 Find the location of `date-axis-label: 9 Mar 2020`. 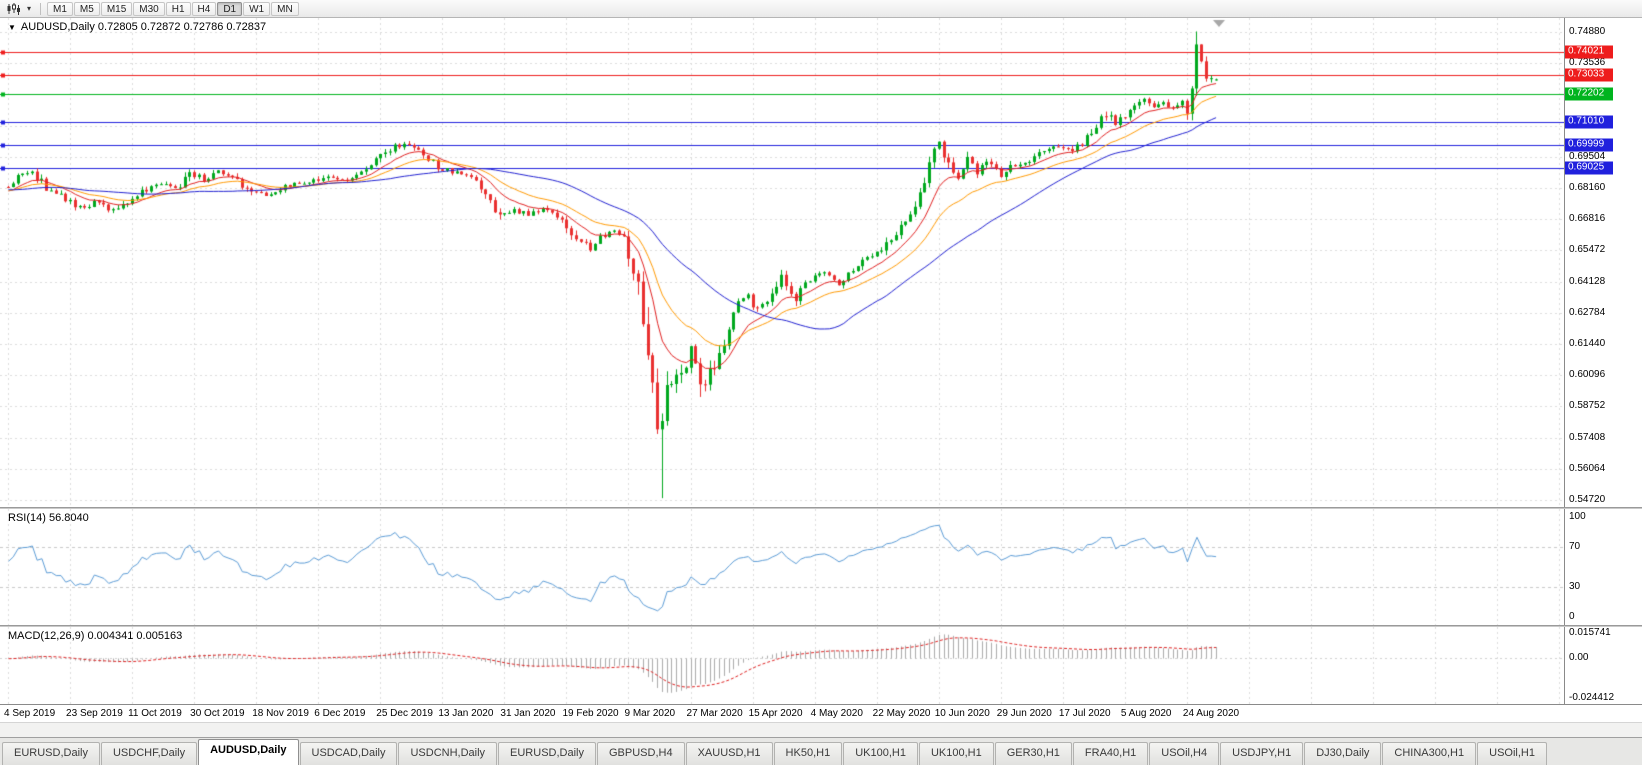

date-axis-label: 9 Mar 2020 is located at coordinates (650, 713).